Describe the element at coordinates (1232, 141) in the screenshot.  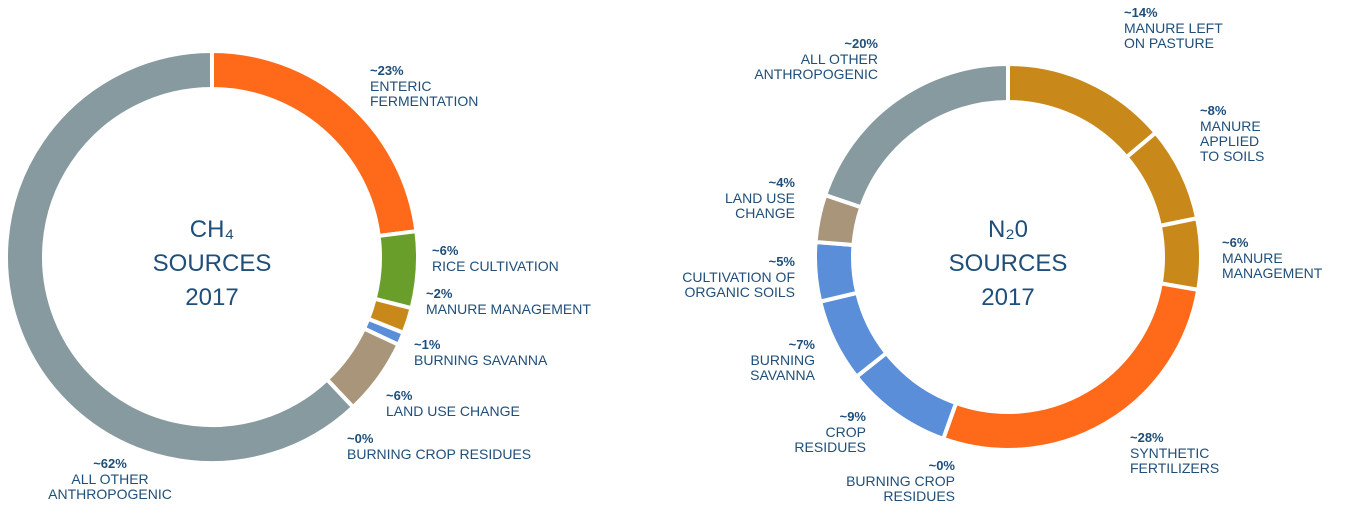
I see `category-label: MANURE APPLIED TO SOILS` at that location.